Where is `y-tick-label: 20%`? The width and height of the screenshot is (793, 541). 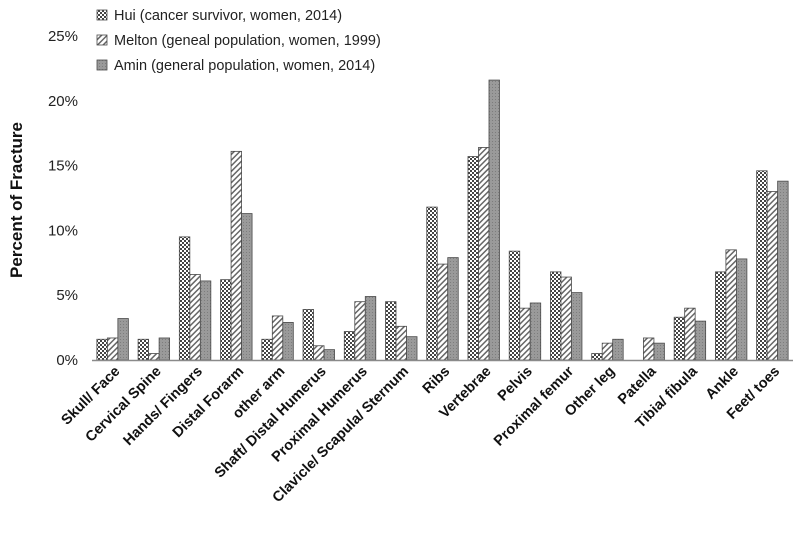 y-tick-label: 20% is located at coordinates (63, 101).